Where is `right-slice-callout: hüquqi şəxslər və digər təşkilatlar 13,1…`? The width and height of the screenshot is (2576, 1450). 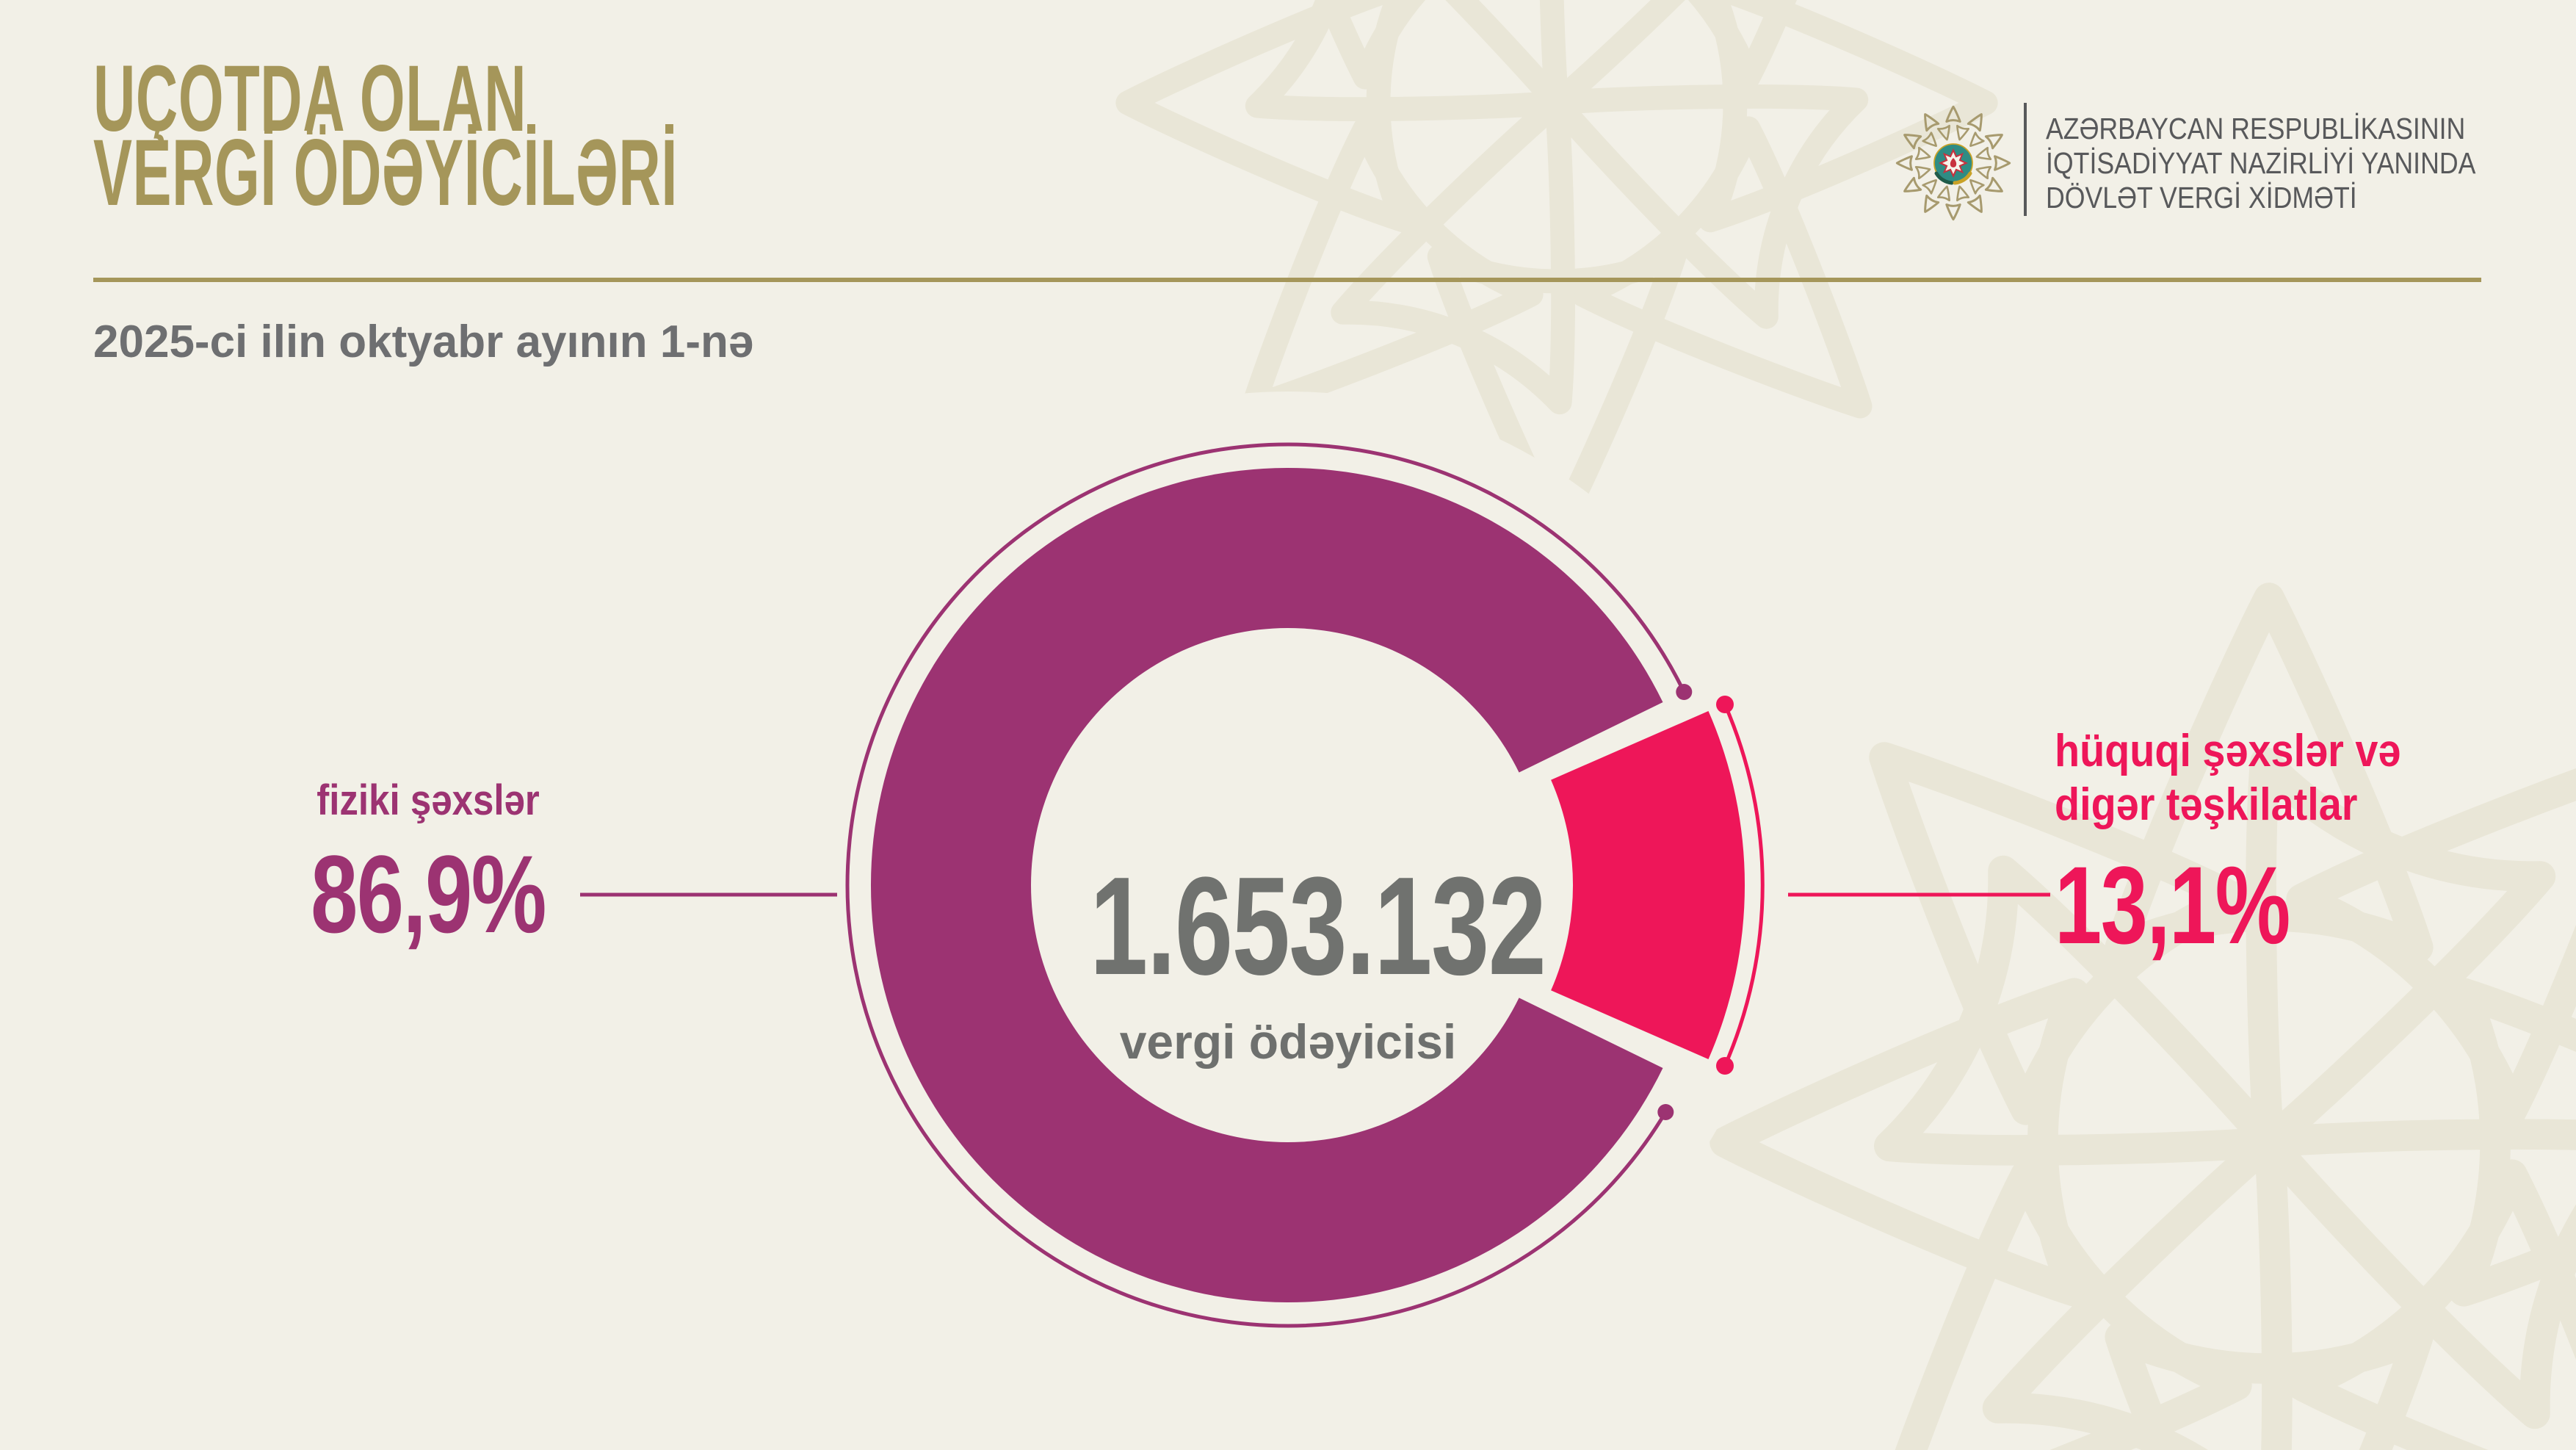
right-slice-callout: hüquqi şəxslər və digər təşkilatlar 13,1… is located at coordinates (2312, 846).